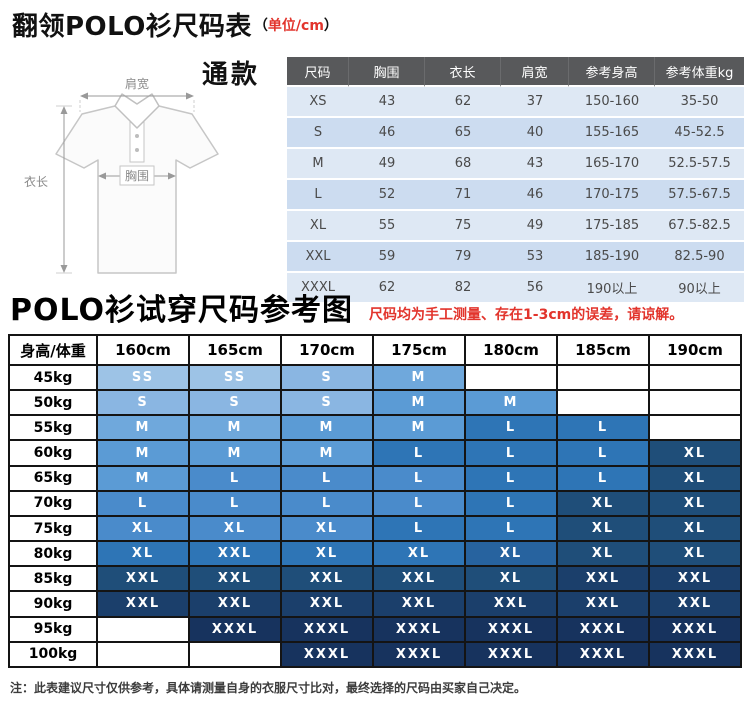 The height and width of the screenshot is (702, 750). I want to click on fit-table-row: 90kg XXL XXL XXL XXL XXL XXL XXL, so click(375, 604).